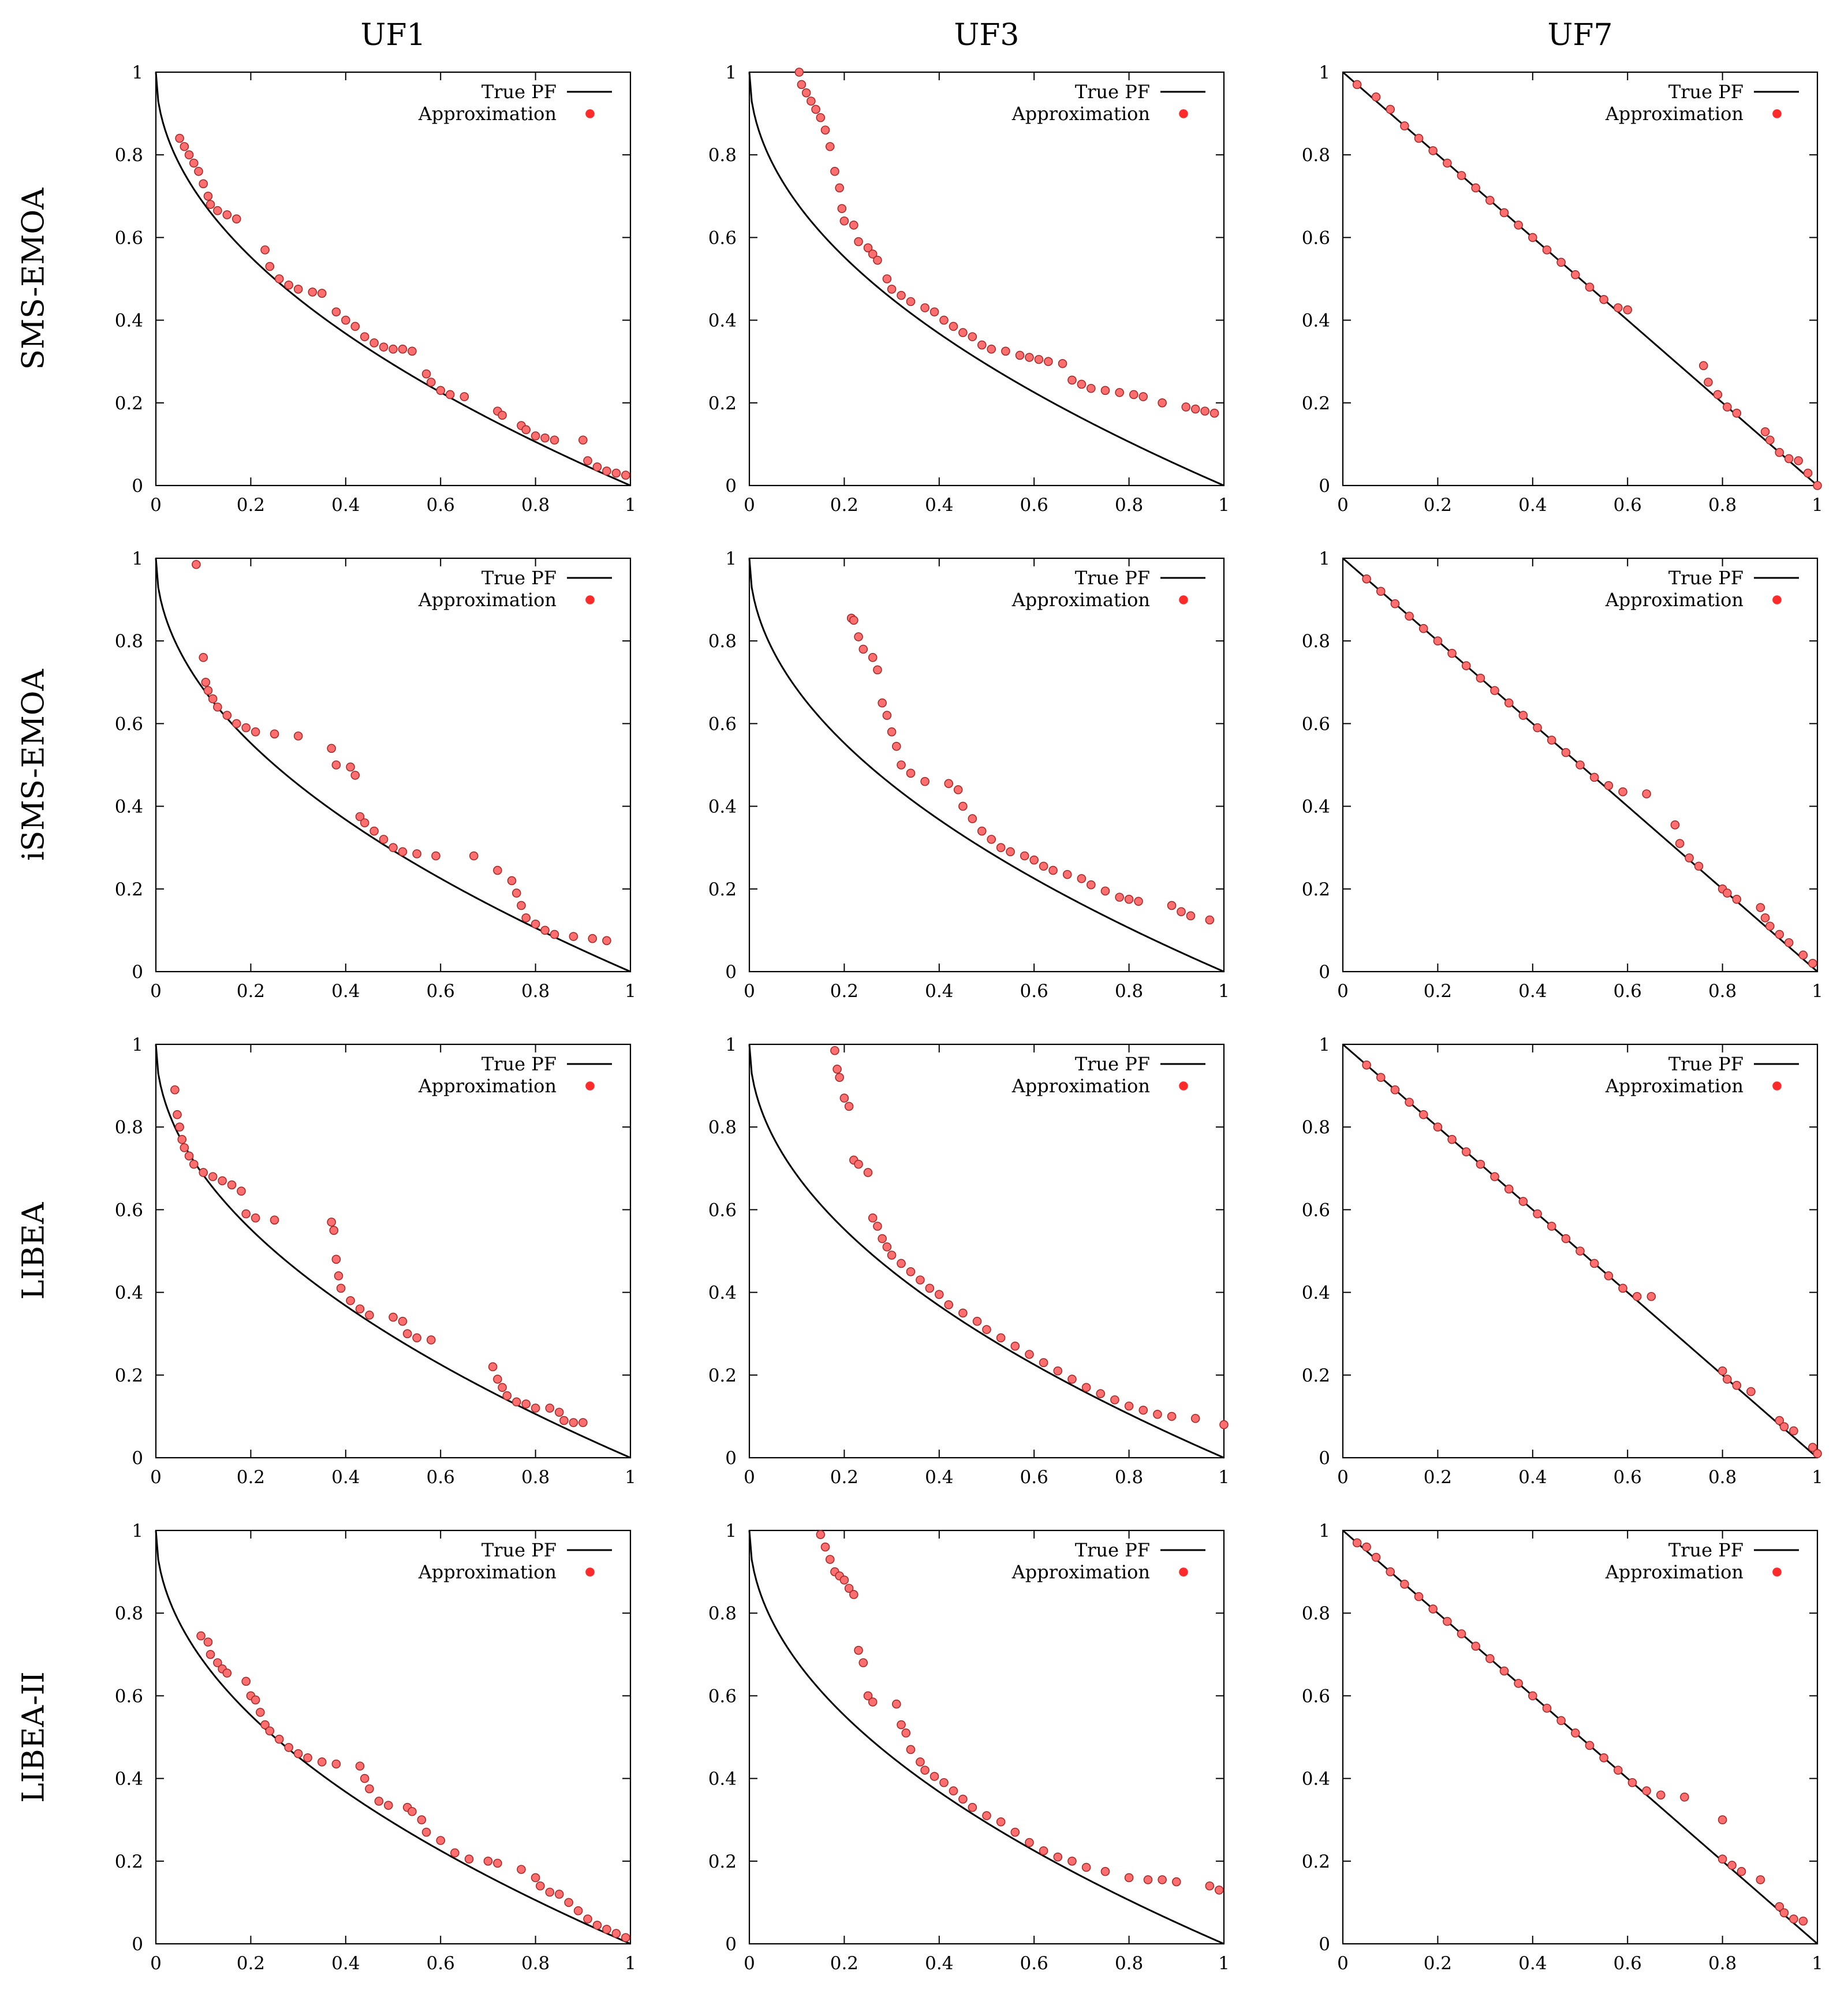 The width and height of the screenshot is (1848, 1990). Describe the element at coordinates (1034, 505) in the screenshot. I see `x-tick-label: 0.6` at that location.